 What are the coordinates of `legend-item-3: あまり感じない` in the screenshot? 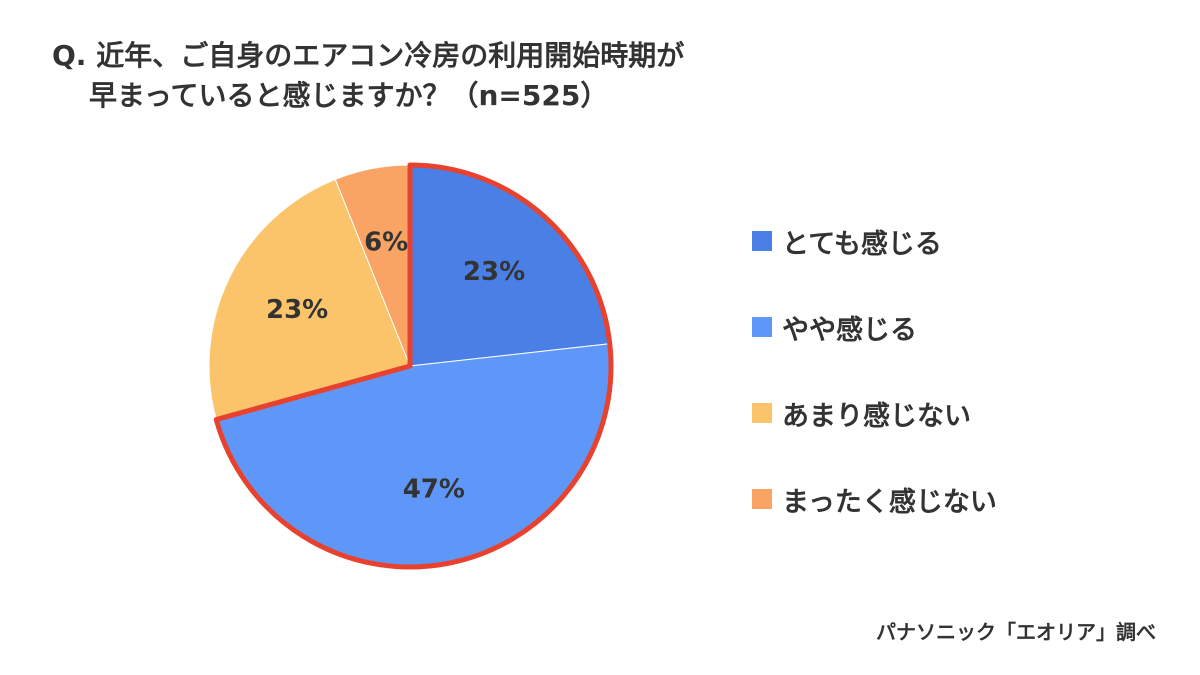 It's located at (874, 413).